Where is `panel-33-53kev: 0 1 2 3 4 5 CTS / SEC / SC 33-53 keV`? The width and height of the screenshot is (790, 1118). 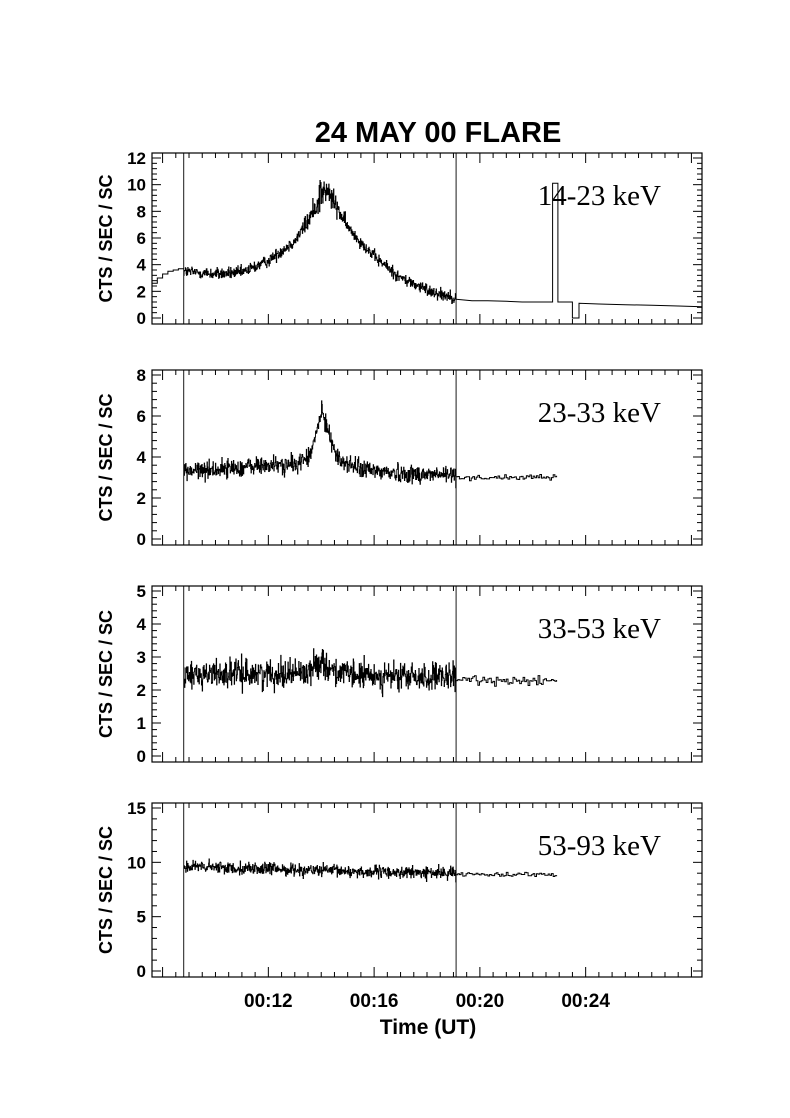 panel-33-53kev: 0 1 2 3 4 5 CTS / SEC / SC 33-53 keV is located at coordinates (399, 674).